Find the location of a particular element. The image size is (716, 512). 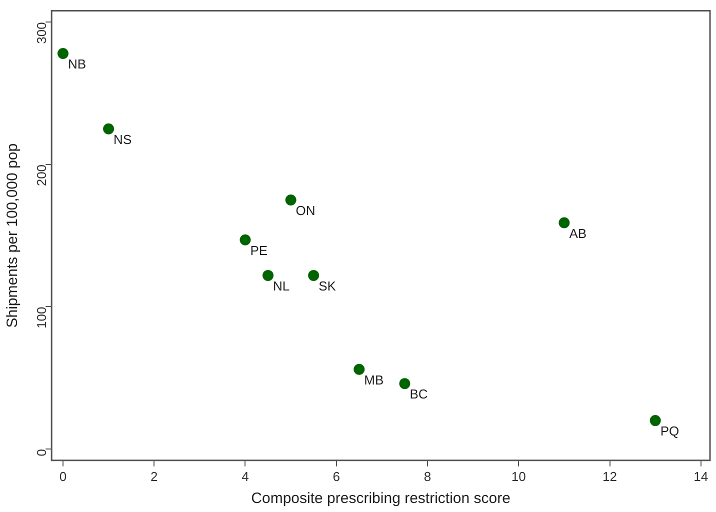

annotation: NB is located at coordinates (77, 64).